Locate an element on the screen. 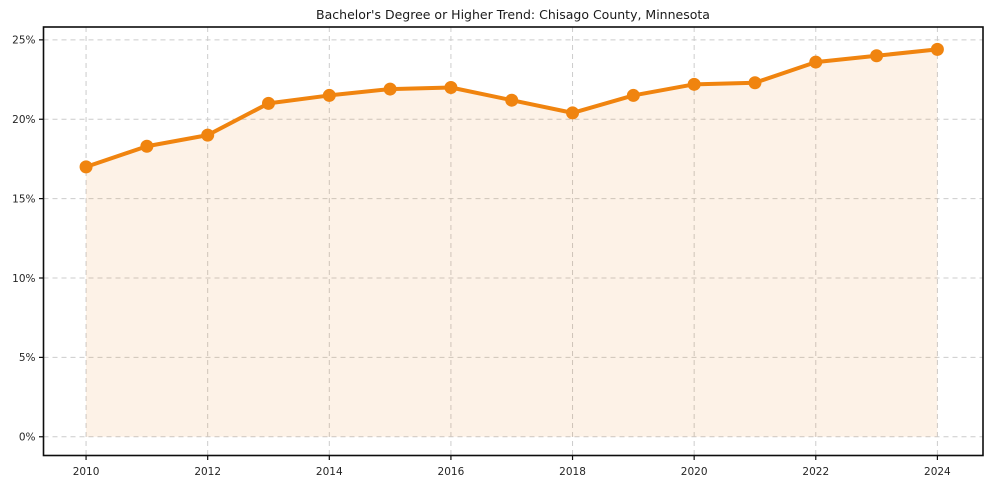 This screenshot has width=989, height=490. data-point-2019 is located at coordinates (633, 95).